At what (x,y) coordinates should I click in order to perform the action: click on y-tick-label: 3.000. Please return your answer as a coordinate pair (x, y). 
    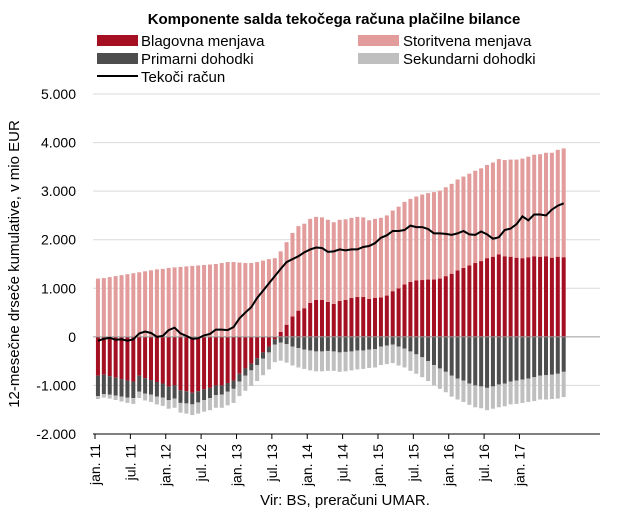
    Looking at the image, I should click on (58, 191).